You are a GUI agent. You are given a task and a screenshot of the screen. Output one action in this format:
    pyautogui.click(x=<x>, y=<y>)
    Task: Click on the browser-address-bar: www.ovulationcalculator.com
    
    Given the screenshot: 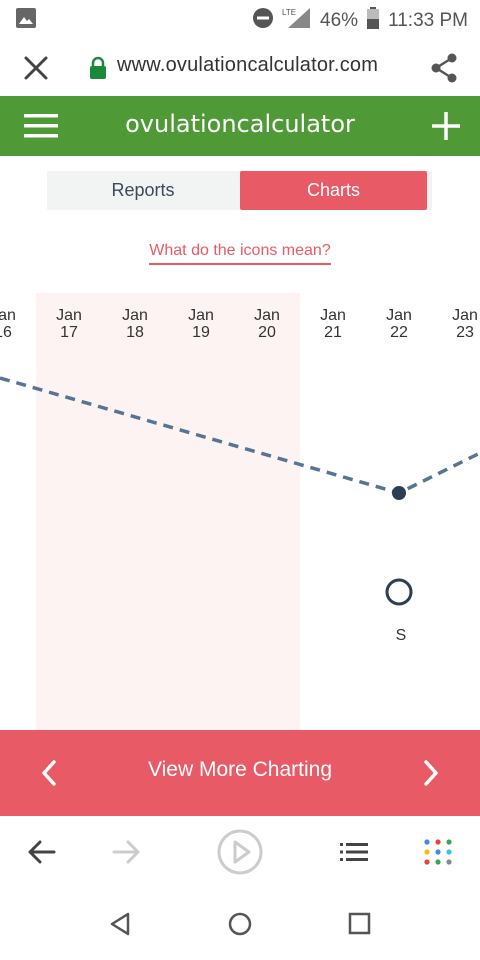 What is the action you would take?
    pyautogui.click(x=240, y=66)
    